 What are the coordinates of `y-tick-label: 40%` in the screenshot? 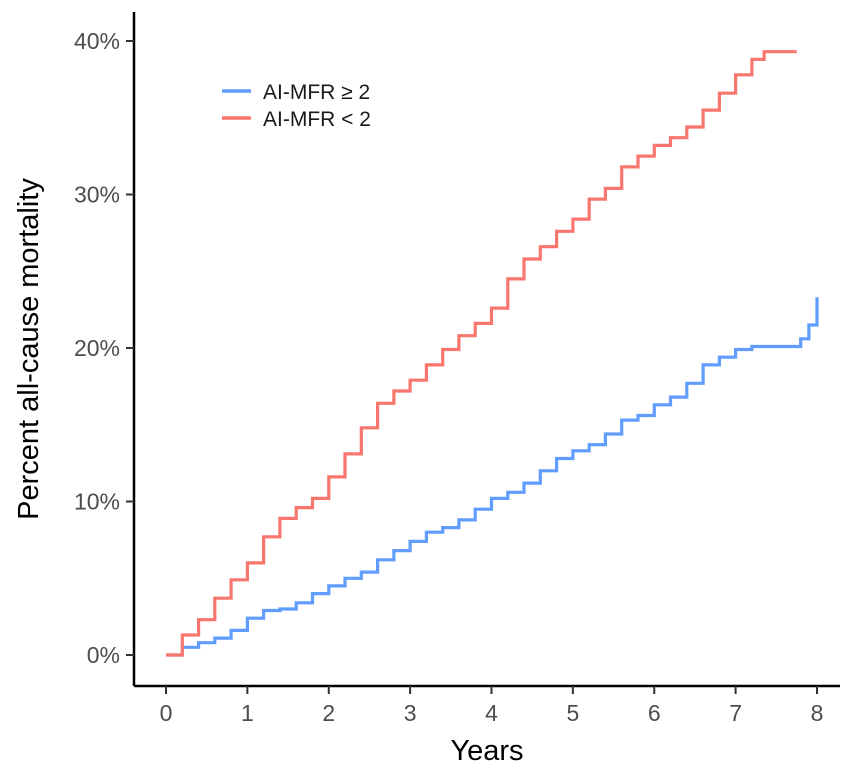 It's located at (97, 41).